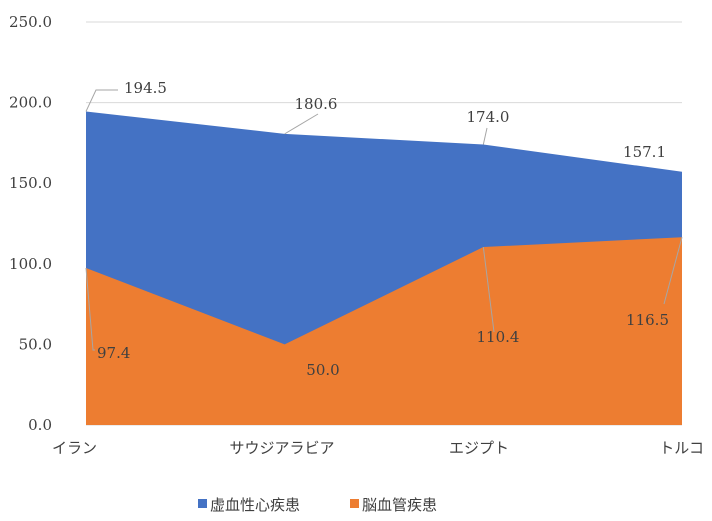 The width and height of the screenshot is (712, 521). Describe the element at coordinates (378, 448) in the screenshot. I see `x-axis-categories: イラン サウジアラビア エジプト トルコ` at that location.